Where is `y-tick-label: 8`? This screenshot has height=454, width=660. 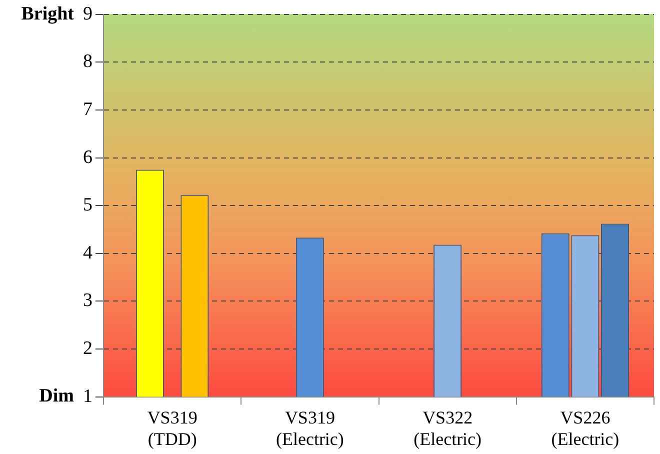
y-tick-label: 8 is located at coordinates (87, 61).